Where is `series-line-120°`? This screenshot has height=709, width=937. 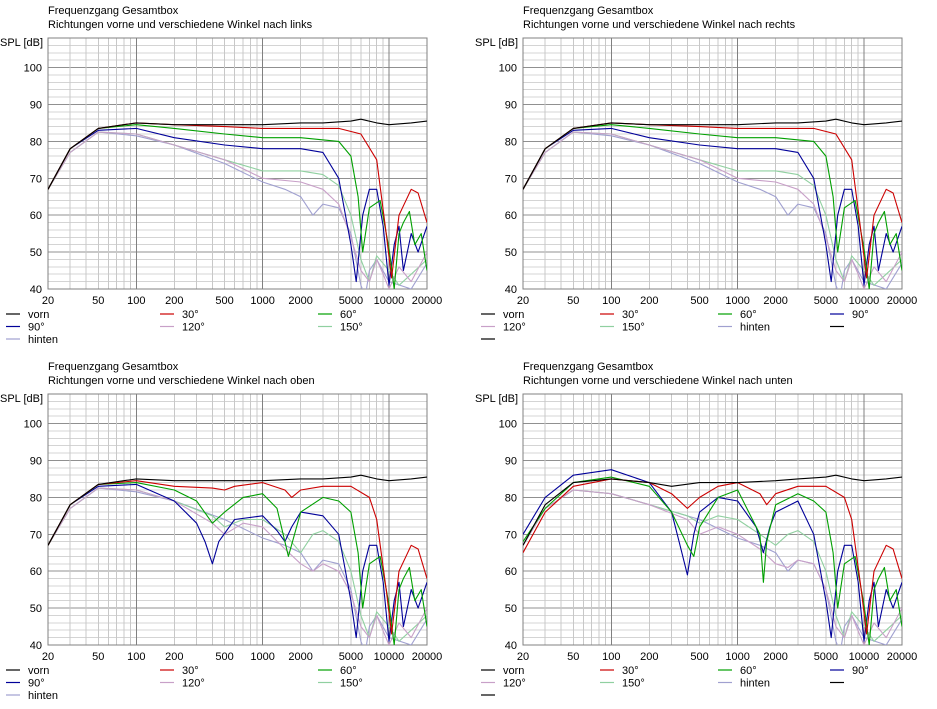 series-line-120° is located at coordinates (237, 566).